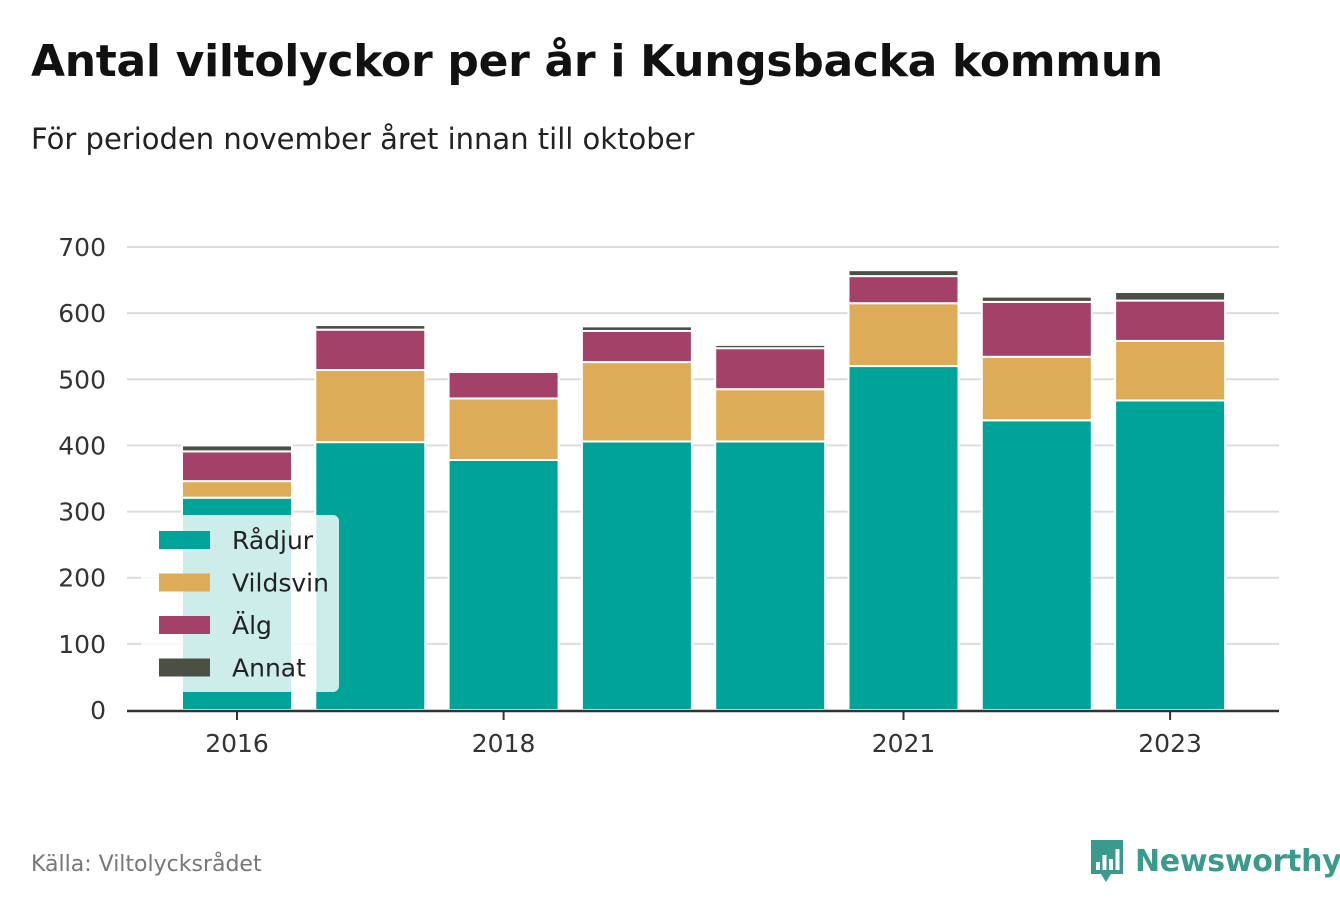  Describe the element at coordinates (703, 735) in the screenshot. I see `x-axis-ticks: 2016 2018 2021 2023` at that location.